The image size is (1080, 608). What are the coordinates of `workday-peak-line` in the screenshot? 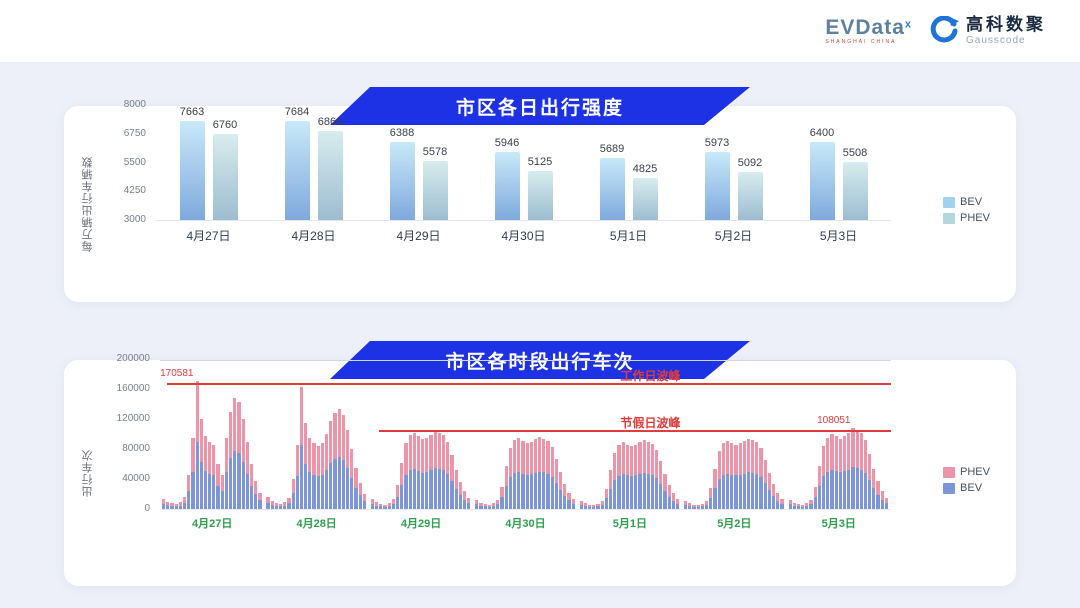 It's located at (529, 384).